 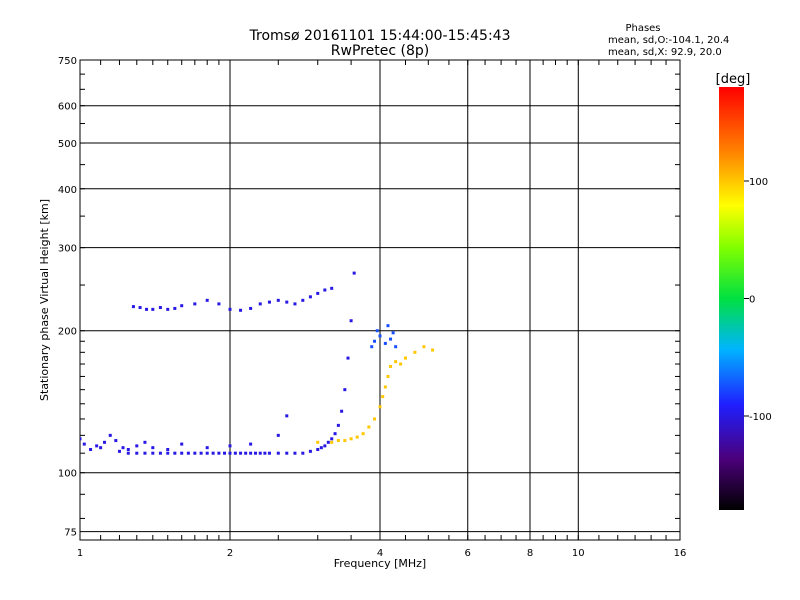 I want to click on colorbar, so click(x=731, y=298).